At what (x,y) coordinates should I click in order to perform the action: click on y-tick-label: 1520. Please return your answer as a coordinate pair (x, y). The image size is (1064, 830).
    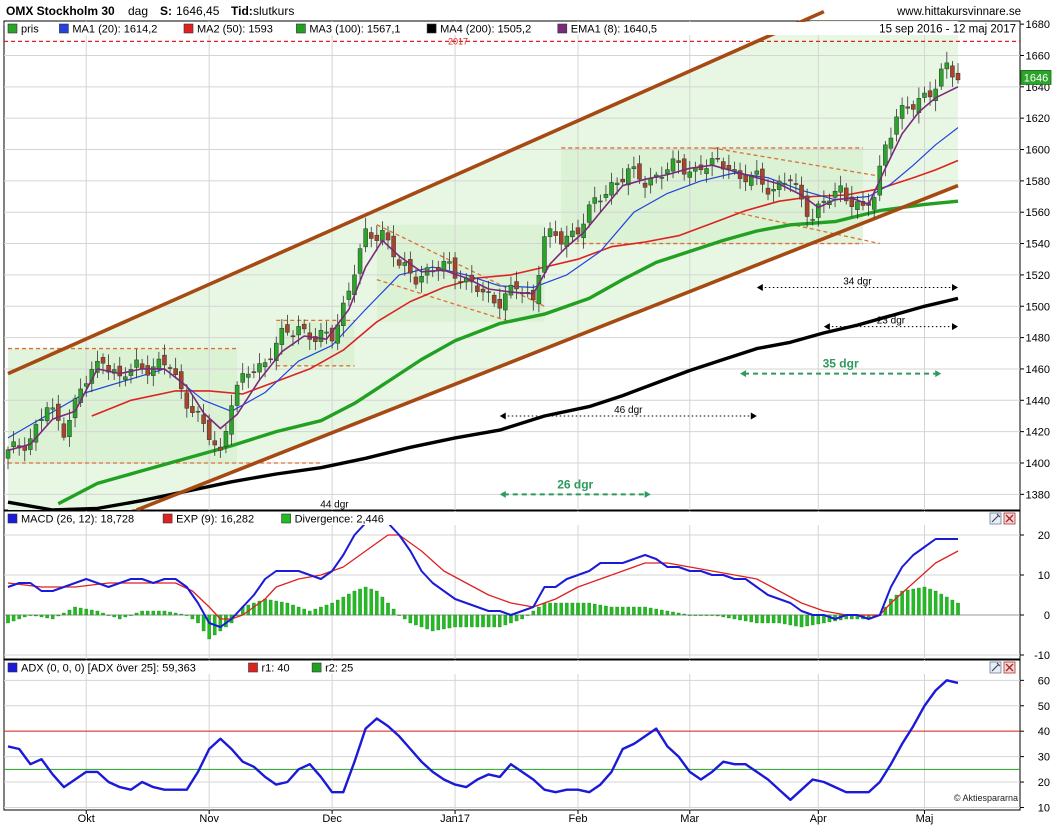
    Looking at the image, I should click on (1038, 276).